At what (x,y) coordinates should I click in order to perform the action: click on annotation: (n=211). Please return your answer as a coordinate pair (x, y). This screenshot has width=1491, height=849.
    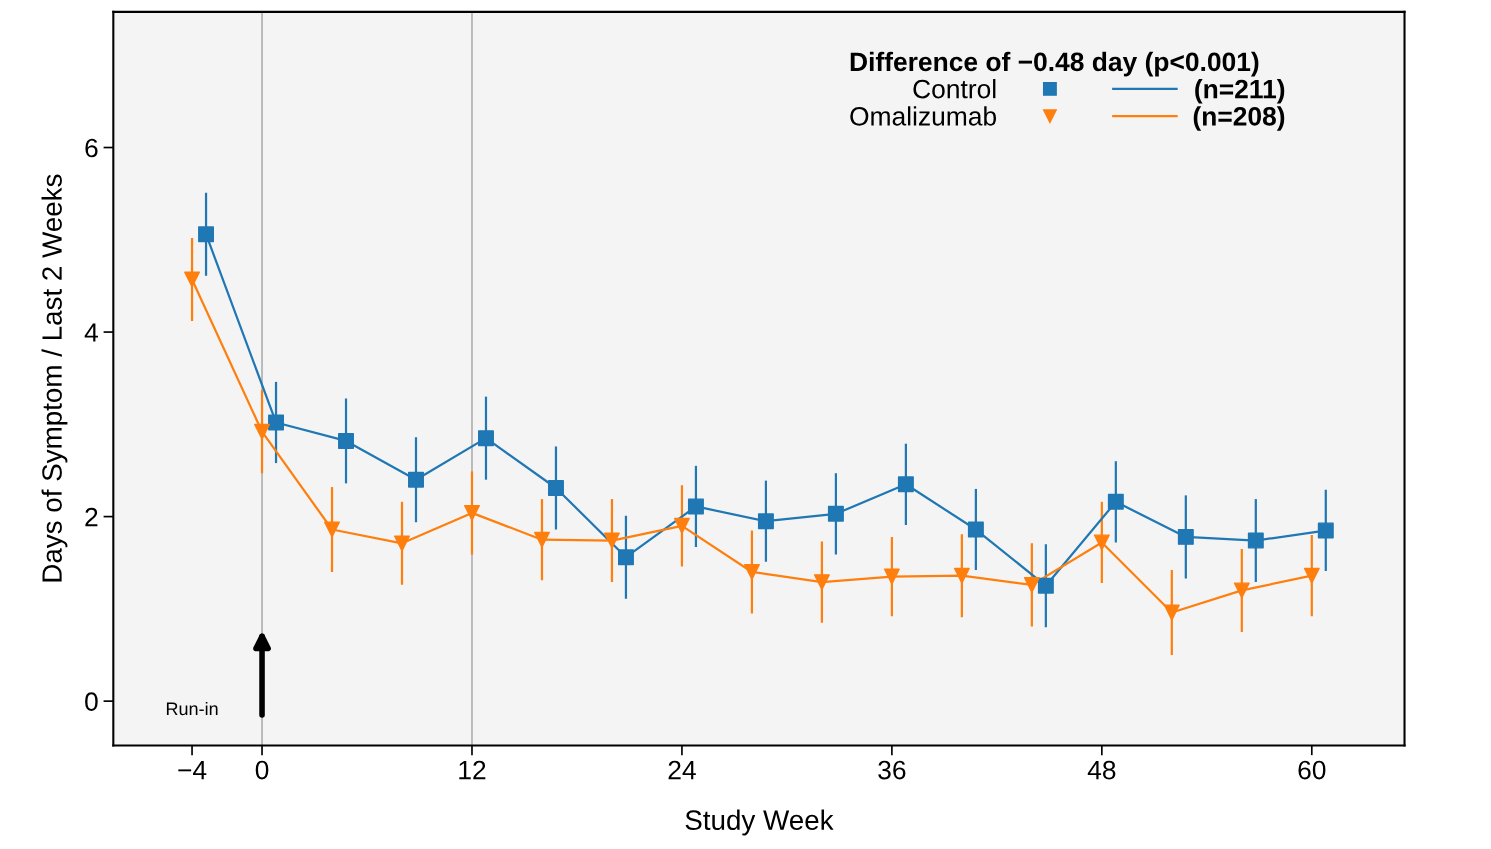
    Looking at the image, I should click on (1240, 91).